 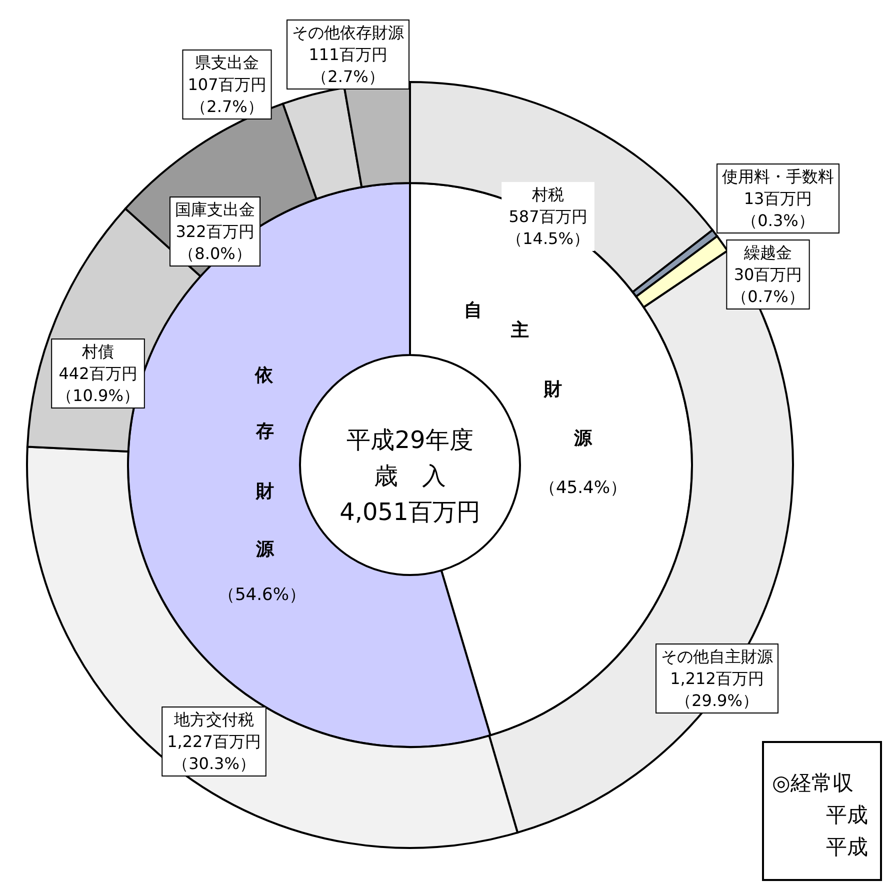 What do you see at coordinates (262, 595) in the screenshot?
I see `data-label: （54.6%）` at bounding box center [262, 595].